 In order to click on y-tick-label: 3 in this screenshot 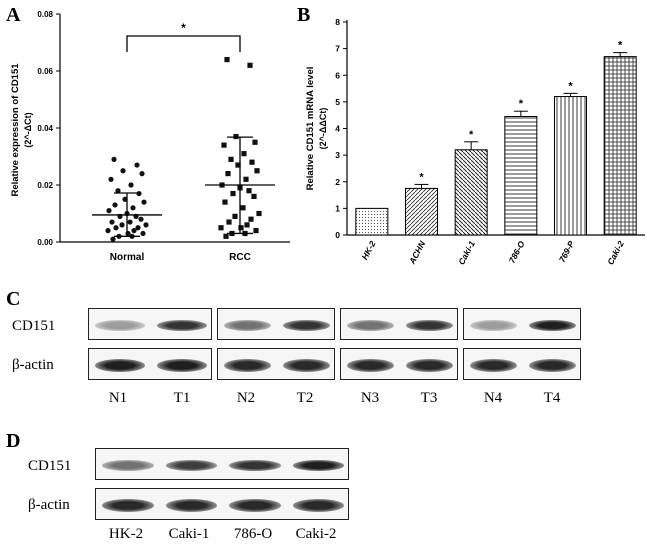, I will do `click(337, 155)`.